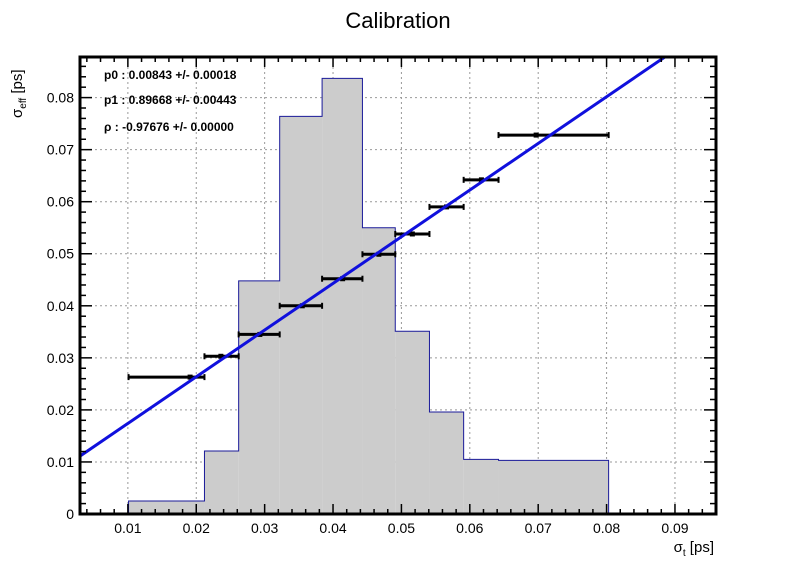 Image resolution: width=796 pixels, height=572 pixels. Describe the element at coordinates (60, 98) in the screenshot. I see `y-tick-label-8: 0.08` at that location.